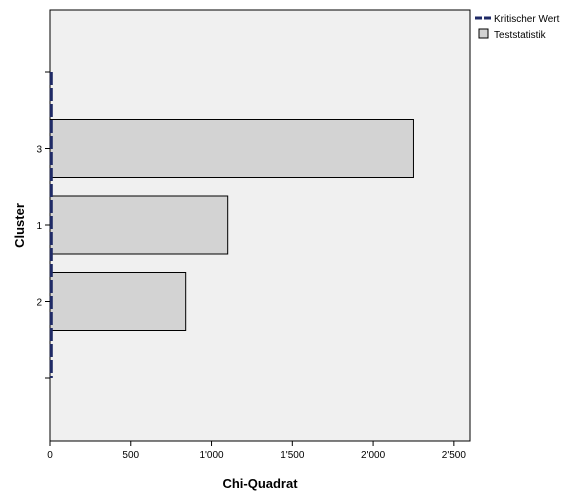 The image size is (566, 494). Describe the element at coordinates (130, 455) in the screenshot. I see `x-tick-label: 500` at that location.